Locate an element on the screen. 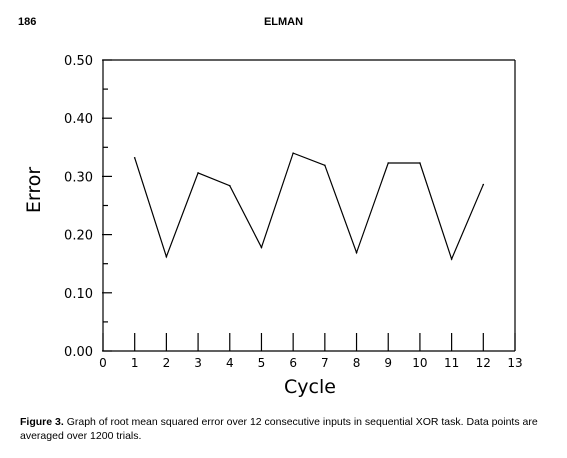  y-tick-label: 0.20 is located at coordinates (78, 236).